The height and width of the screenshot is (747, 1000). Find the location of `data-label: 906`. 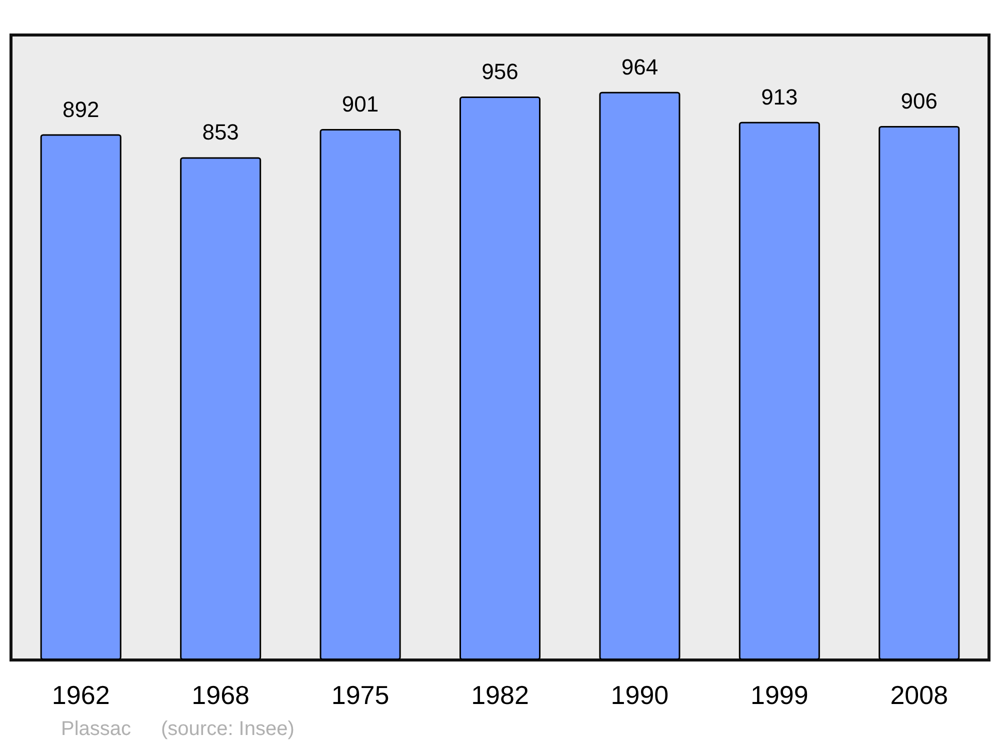

data-label: 906 is located at coordinates (919, 101).